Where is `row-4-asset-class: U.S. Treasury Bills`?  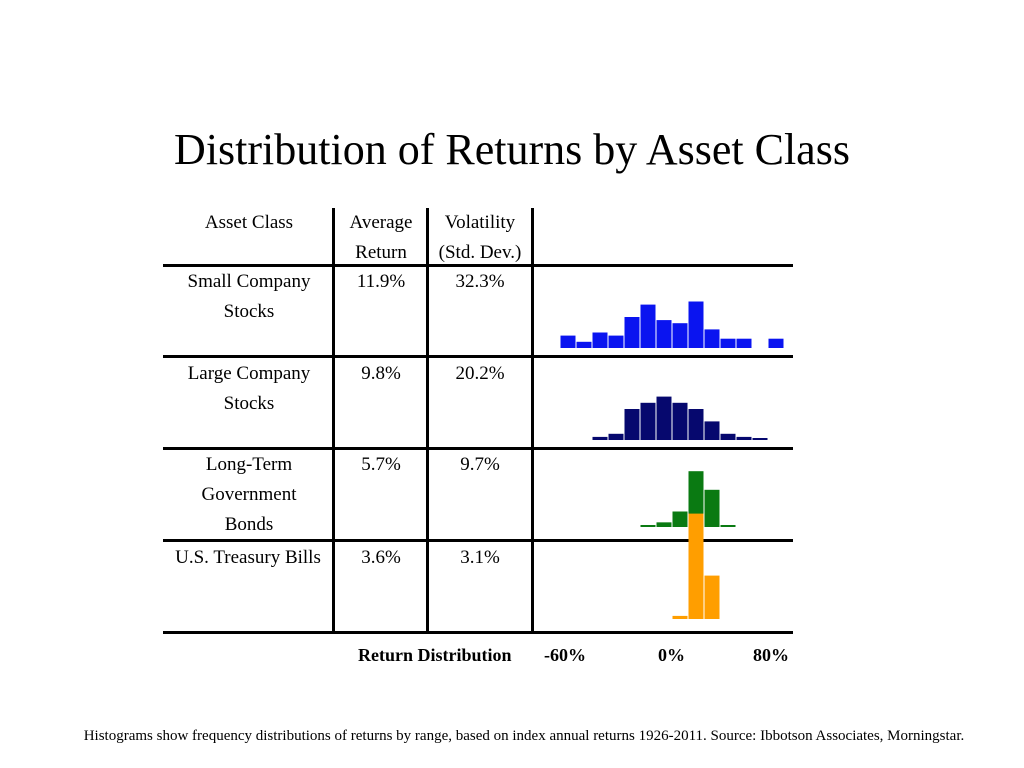
row-4-asset-class: U.S. Treasury Bills is located at coordinates (248, 558).